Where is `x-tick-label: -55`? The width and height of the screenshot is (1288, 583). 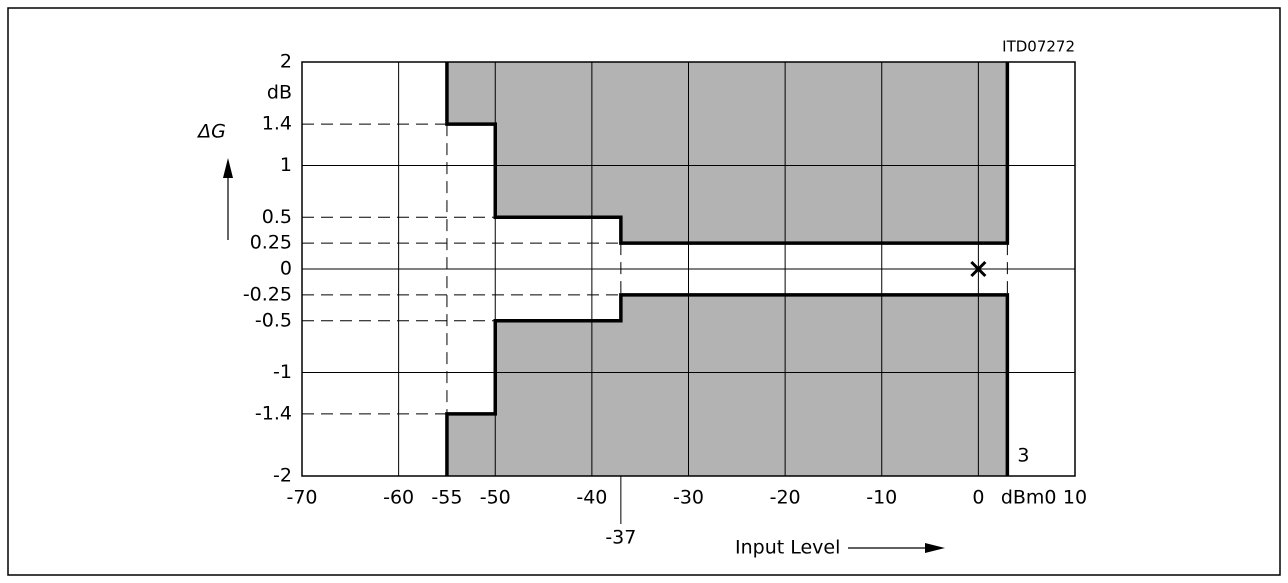
x-tick-label: -55 is located at coordinates (446, 498).